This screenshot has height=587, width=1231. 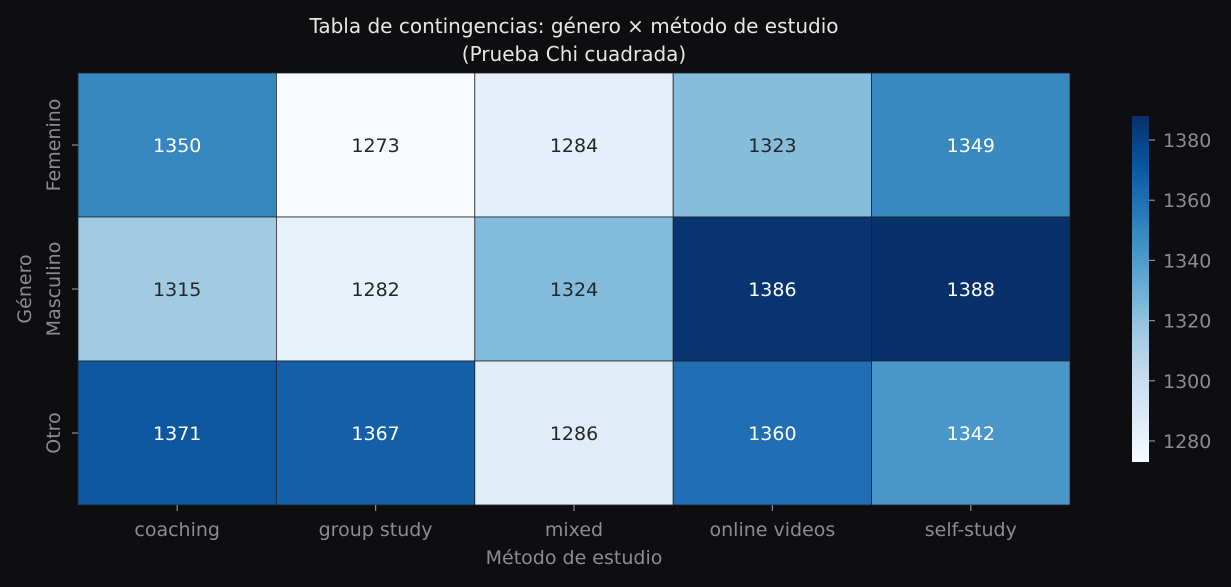 What do you see at coordinates (1187, 442) in the screenshot?
I see `colorbar-tick-label: 1280` at bounding box center [1187, 442].